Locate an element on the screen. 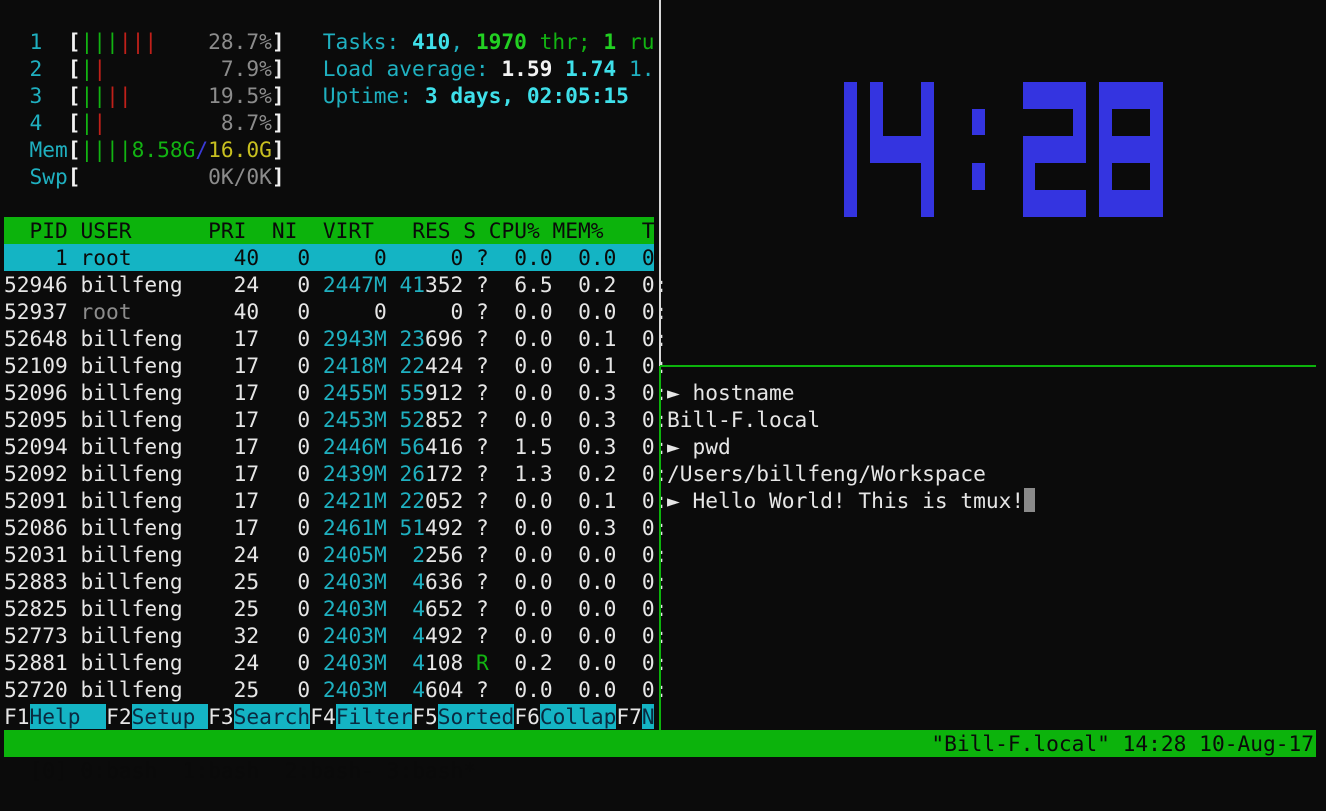  text: thr; is located at coordinates (565, 41).